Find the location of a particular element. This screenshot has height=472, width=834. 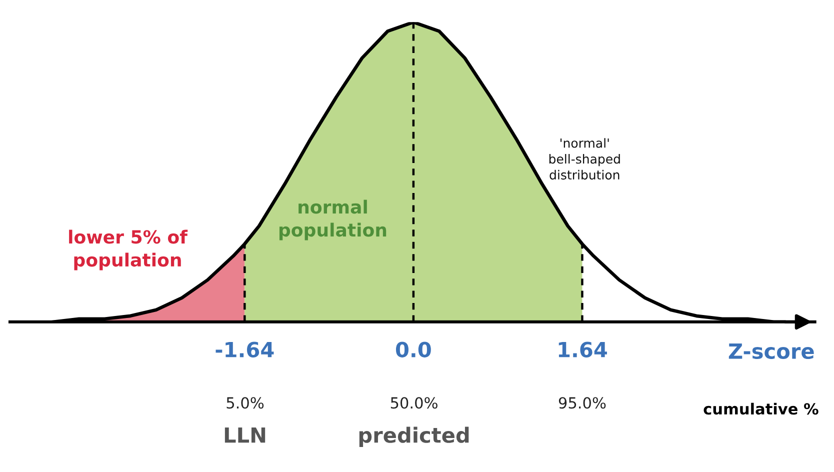

text: LLN is located at coordinates (245, 435).